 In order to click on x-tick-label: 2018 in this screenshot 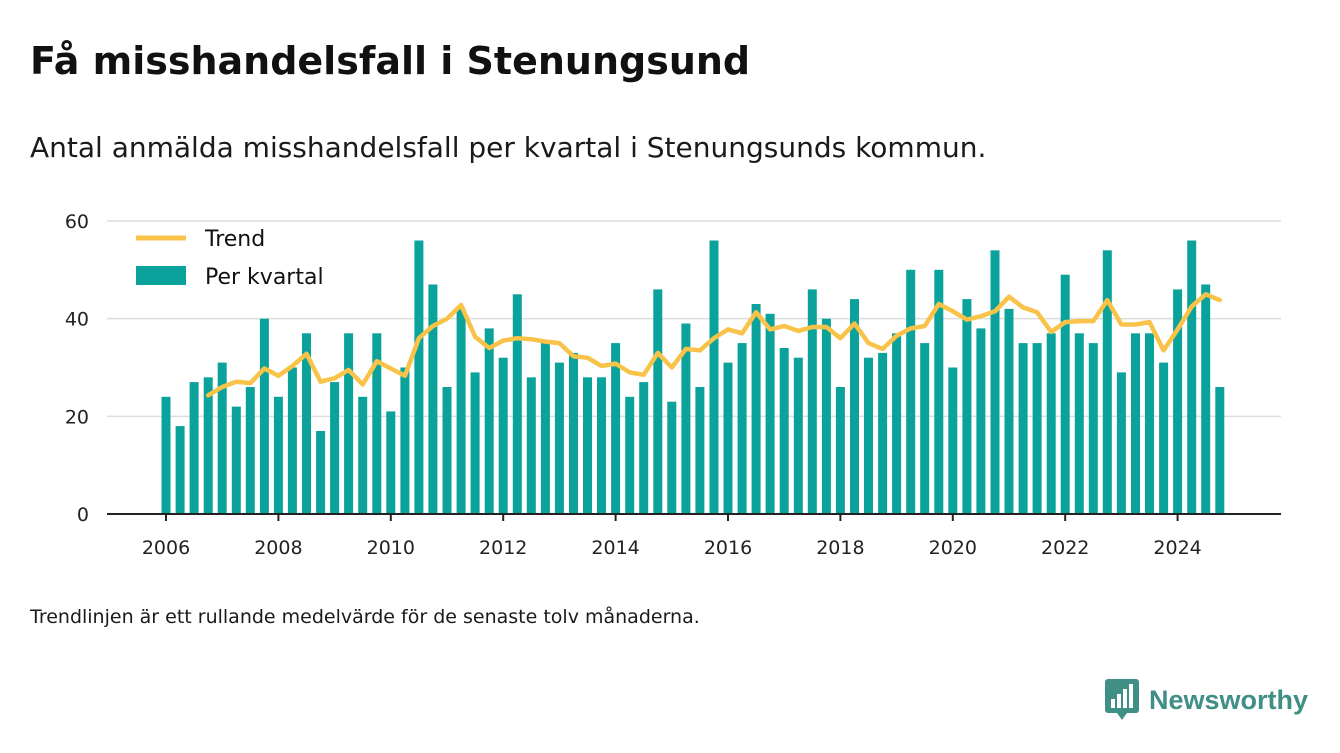, I will do `click(840, 548)`.